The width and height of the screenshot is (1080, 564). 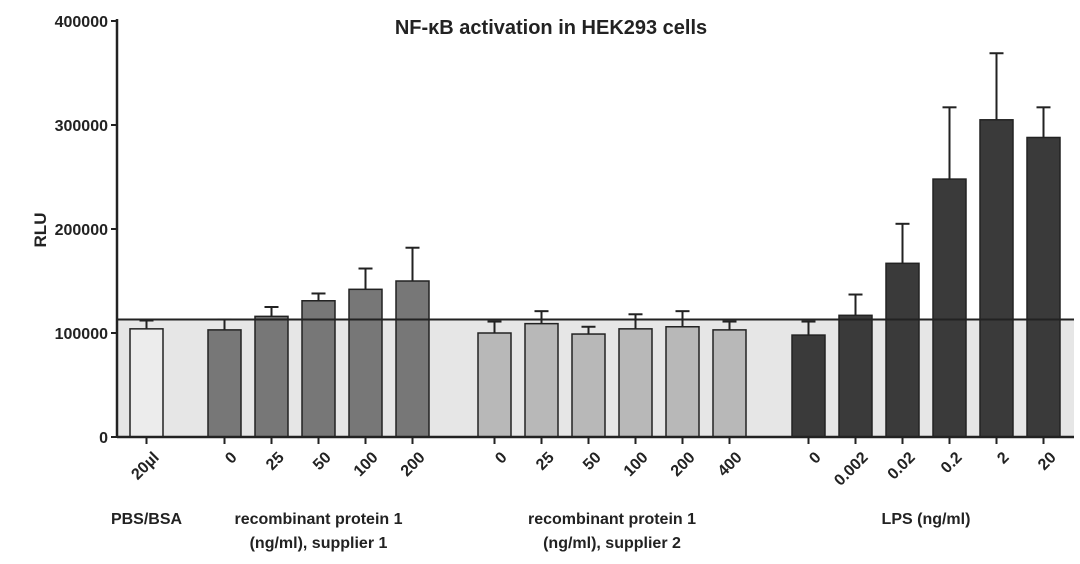 What do you see at coordinates (81, 22) in the screenshot?
I see `y-tick-label: 400000` at bounding box center [81, 22].